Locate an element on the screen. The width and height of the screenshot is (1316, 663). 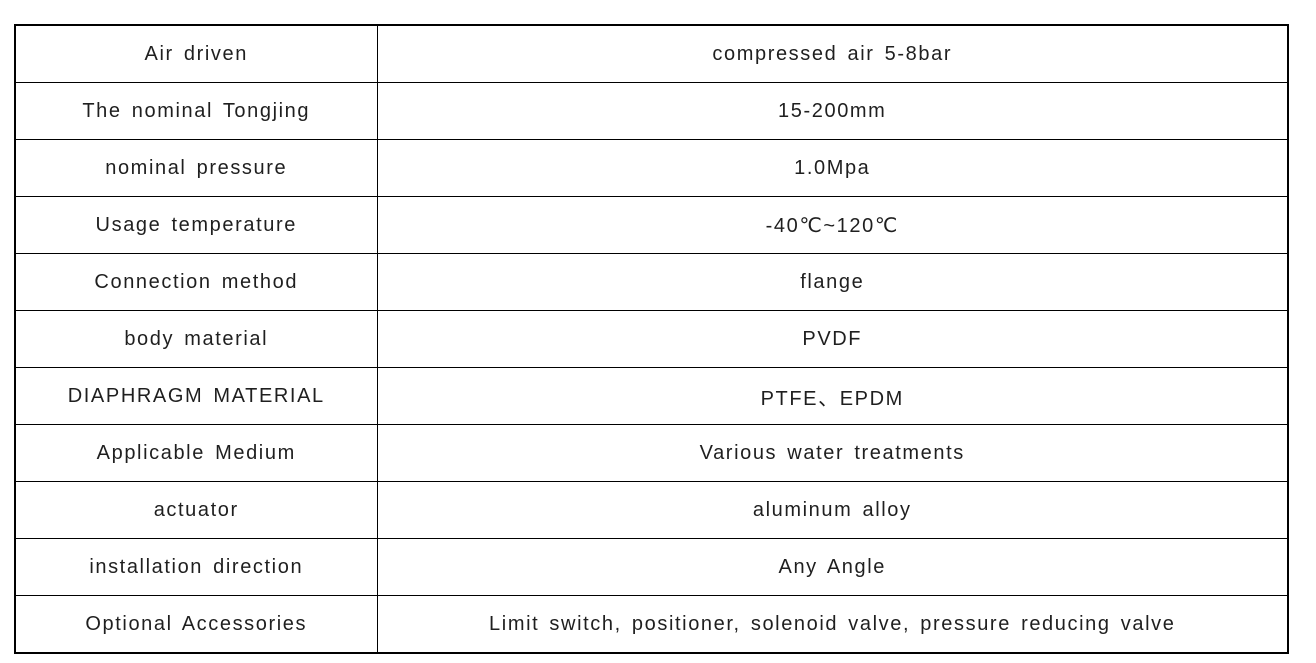
table-row: The nominal Tongjing 15-200mm is located at coordinates (651, 111).